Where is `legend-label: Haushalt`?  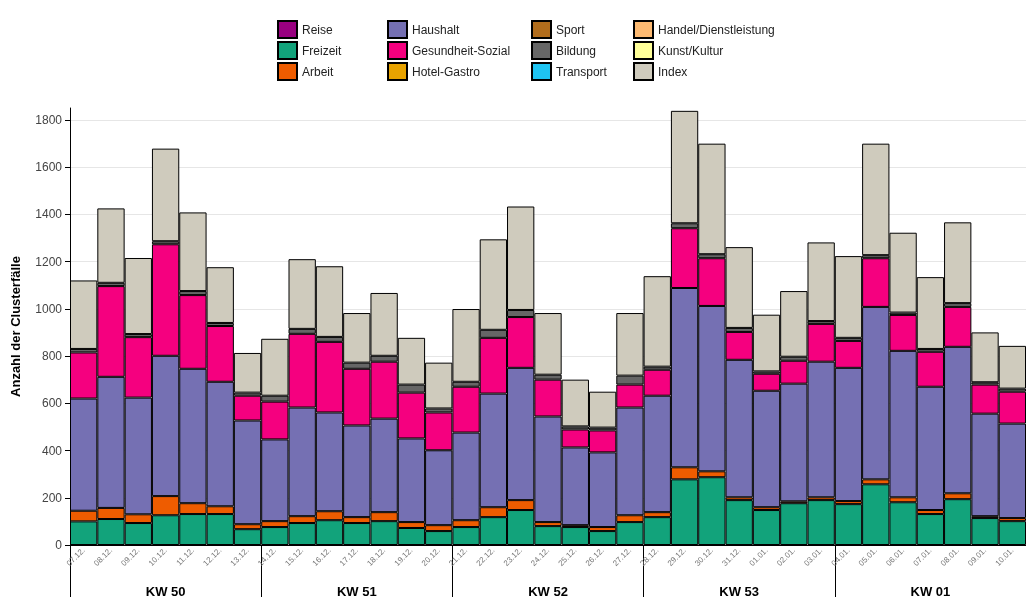 legend-label: Haushalt is located at coordinates (436, 29).